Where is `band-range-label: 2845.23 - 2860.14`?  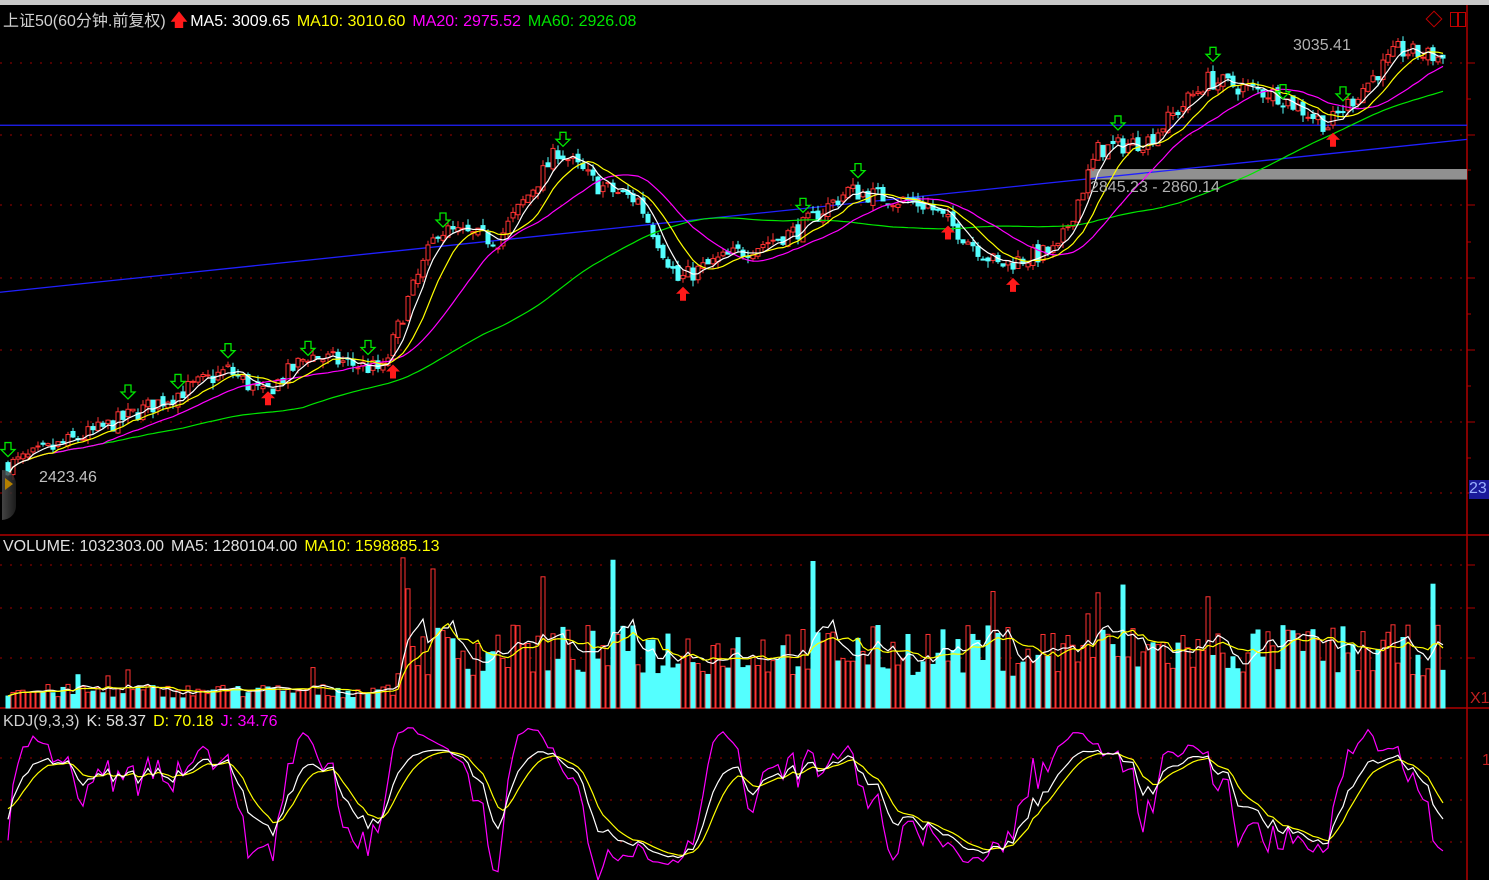 band-range-label: 2845.23 - 2860.14 is located at coordinates (1155, 187).